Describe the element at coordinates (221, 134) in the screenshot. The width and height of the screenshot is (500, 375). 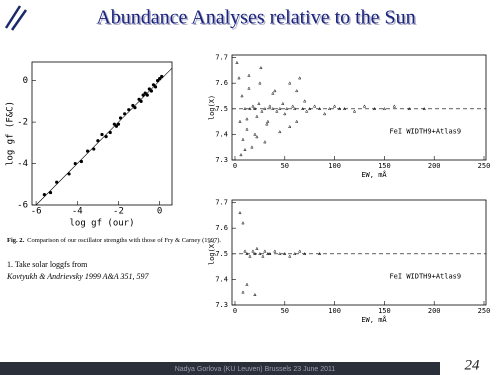
I see `y-tick-label: 7.4` at that location.